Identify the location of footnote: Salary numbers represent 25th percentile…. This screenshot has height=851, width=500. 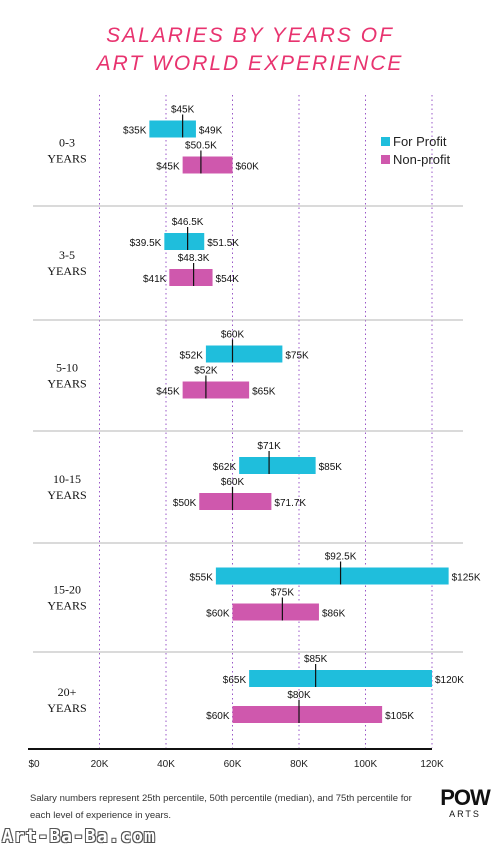
(221, 807).